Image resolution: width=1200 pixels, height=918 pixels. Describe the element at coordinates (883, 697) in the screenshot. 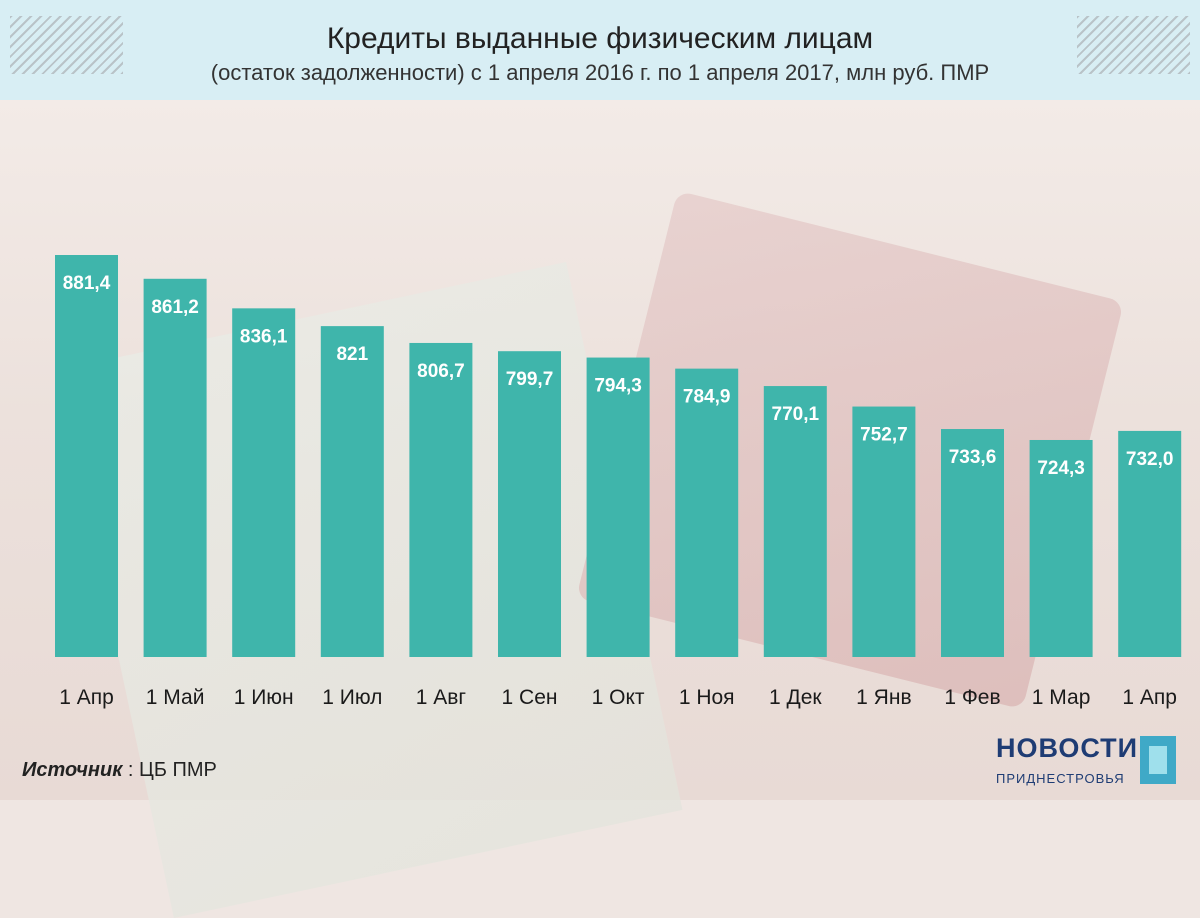

I see `category-label-9: 1 Янв` at that location.